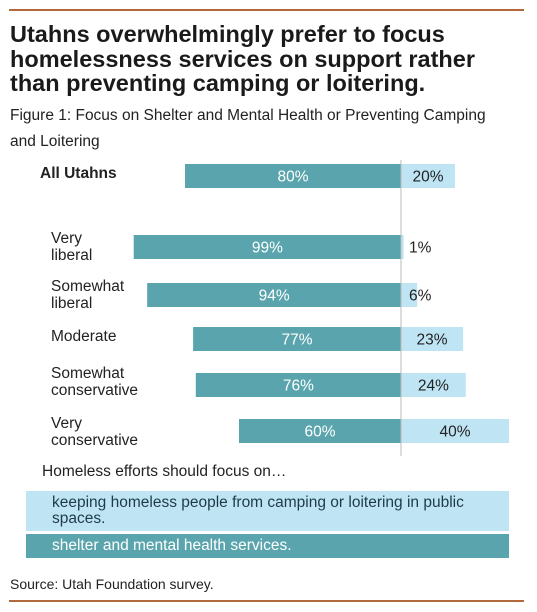 The width and height of the screenshot is (537, 612). I want to click on data-label-shelter: 76%, so click(298, 386).